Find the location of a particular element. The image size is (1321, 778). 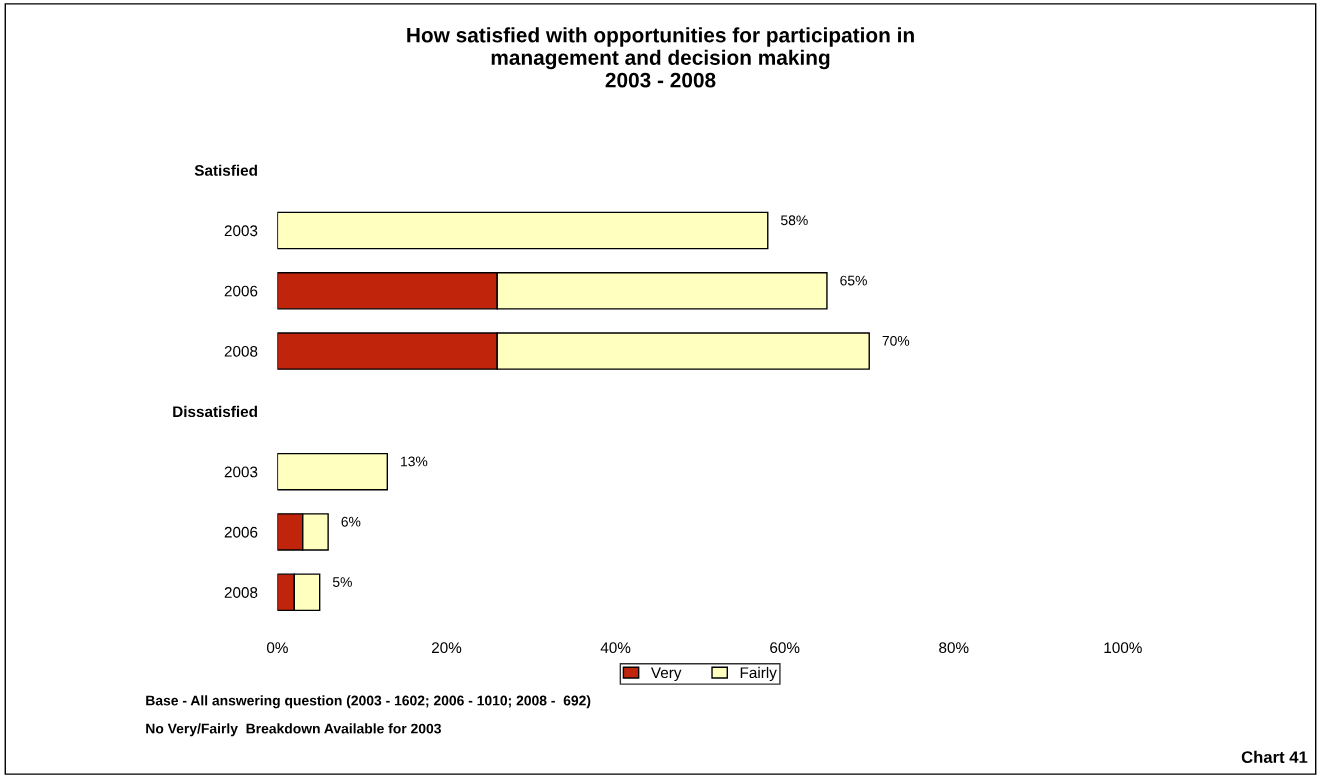

x-tick-label: 20% is located at coordinates (446, 648).